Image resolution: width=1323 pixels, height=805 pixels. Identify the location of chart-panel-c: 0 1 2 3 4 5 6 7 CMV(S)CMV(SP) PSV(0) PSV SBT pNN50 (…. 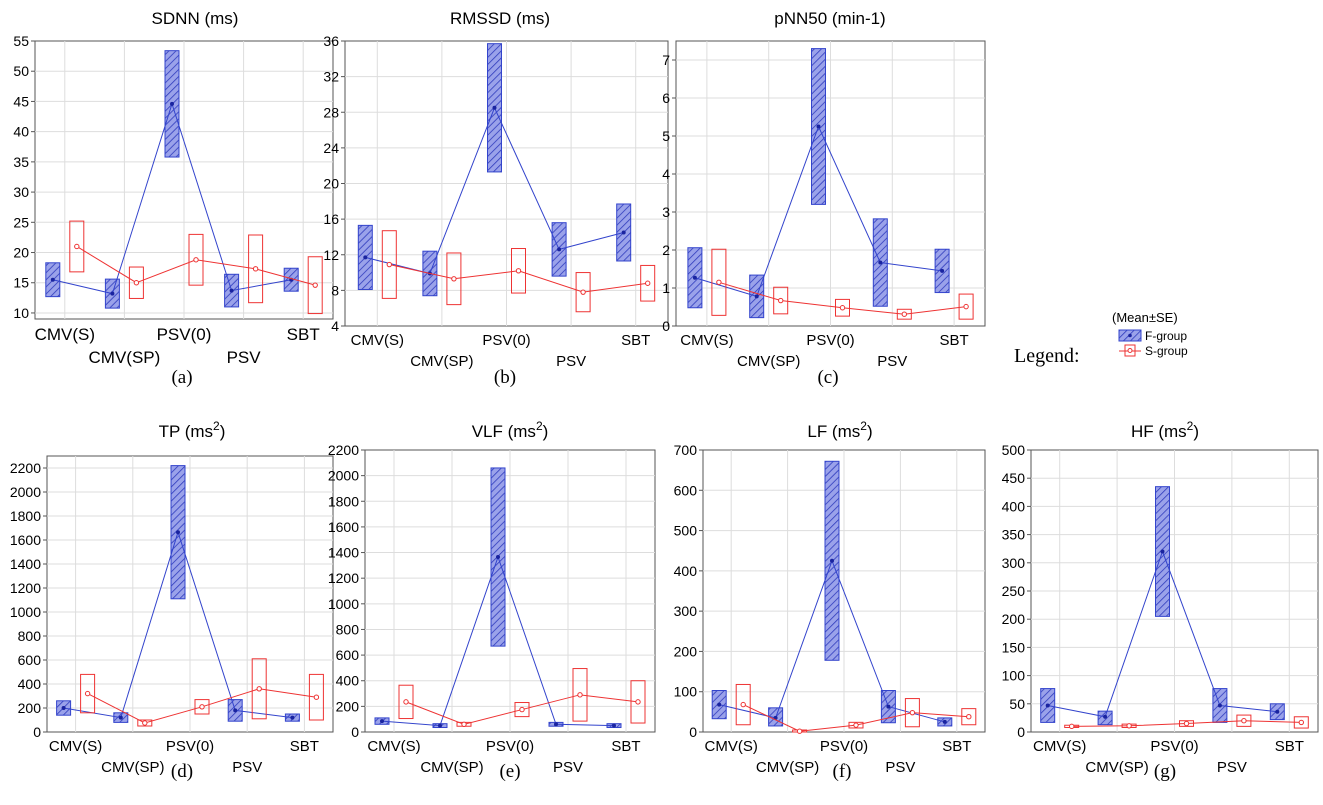
(824, 198).